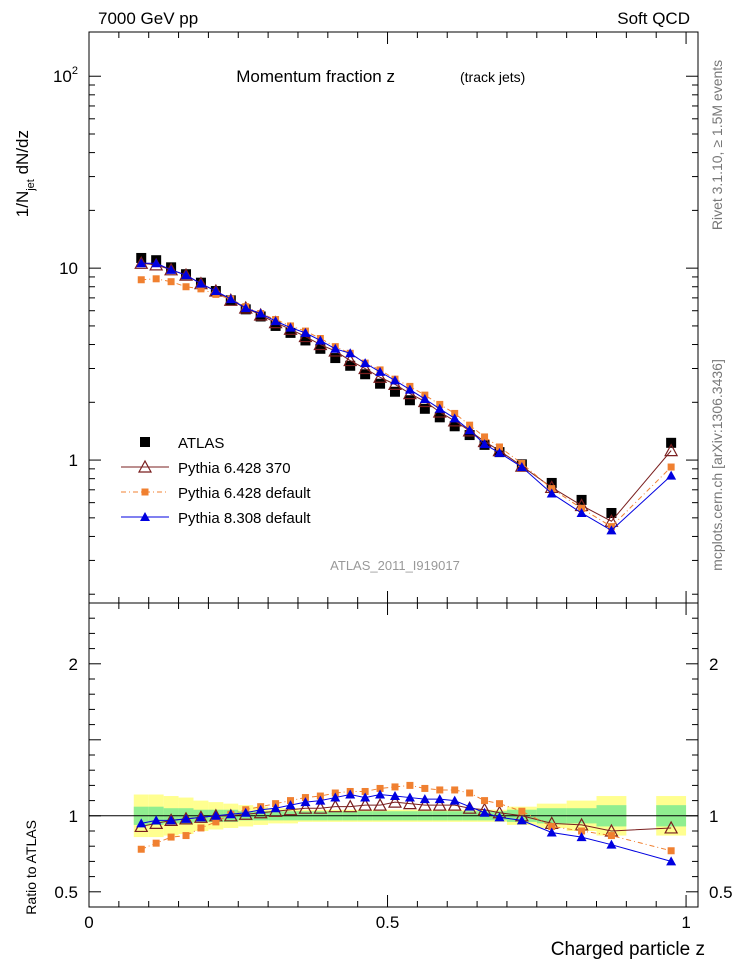 The image size is (746, 972). I want to click on chart-title: Momentum fraction z, so click(315, 76).